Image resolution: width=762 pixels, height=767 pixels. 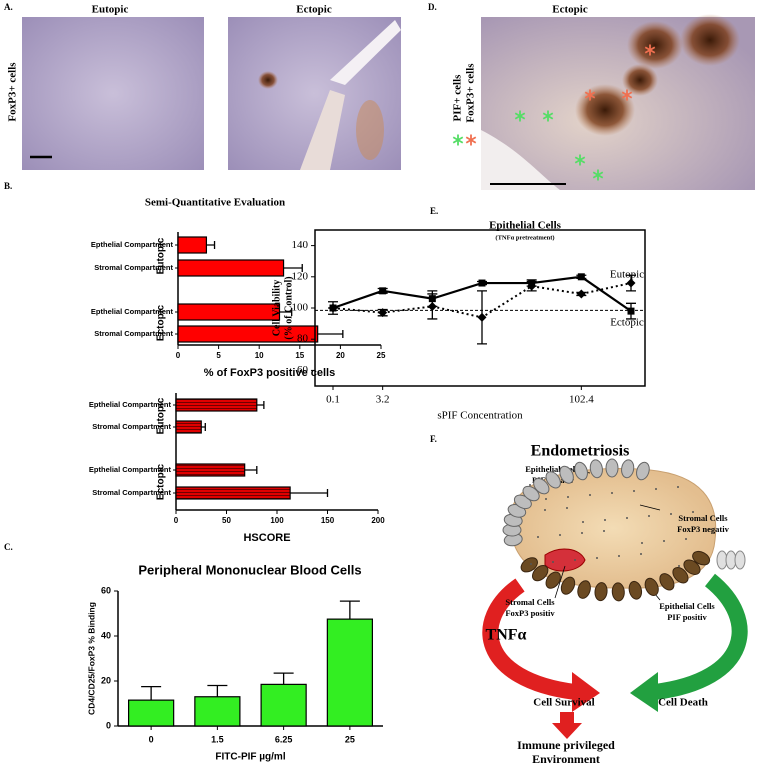 I want to click on label: Cell Survival, so click(x=563, y=703).